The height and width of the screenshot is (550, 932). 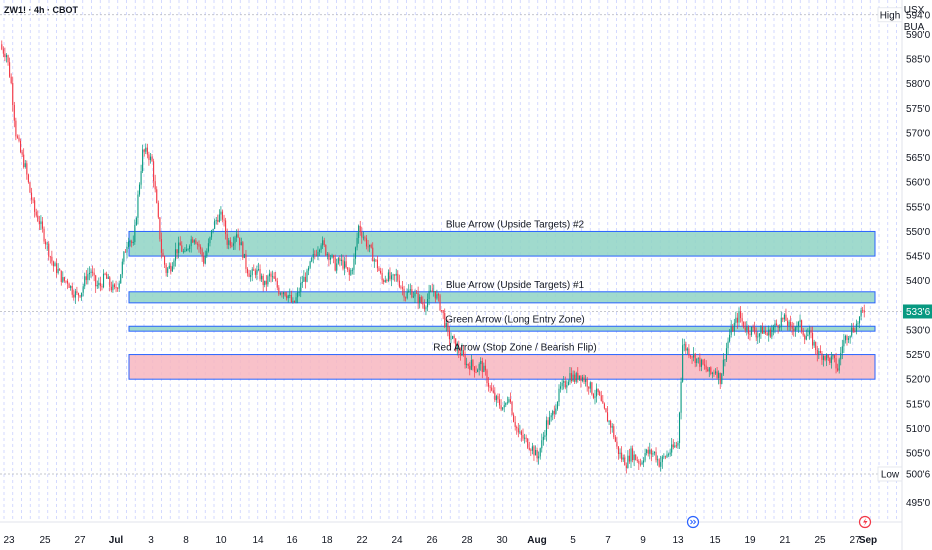 What do you see at coordinates (918, 133) in the screenshot?
I see `price-tick-label: 570'0` at bounding box center [918, 133].